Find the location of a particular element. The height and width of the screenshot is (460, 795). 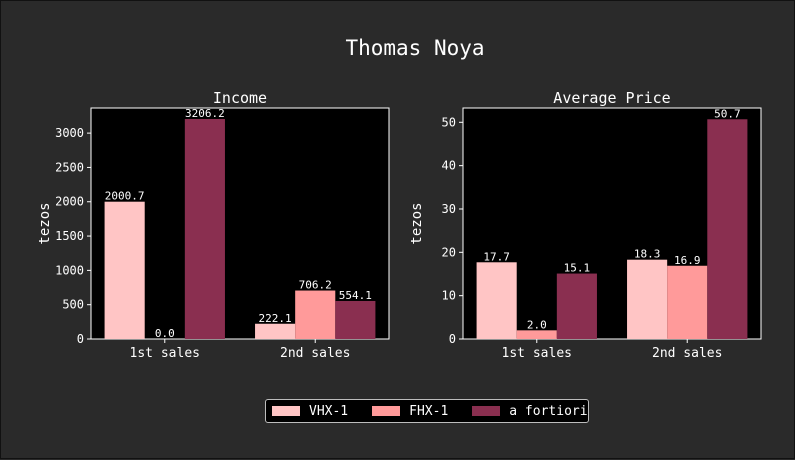

legend-swatch-vhx1 is located at coordinates (286, 411).